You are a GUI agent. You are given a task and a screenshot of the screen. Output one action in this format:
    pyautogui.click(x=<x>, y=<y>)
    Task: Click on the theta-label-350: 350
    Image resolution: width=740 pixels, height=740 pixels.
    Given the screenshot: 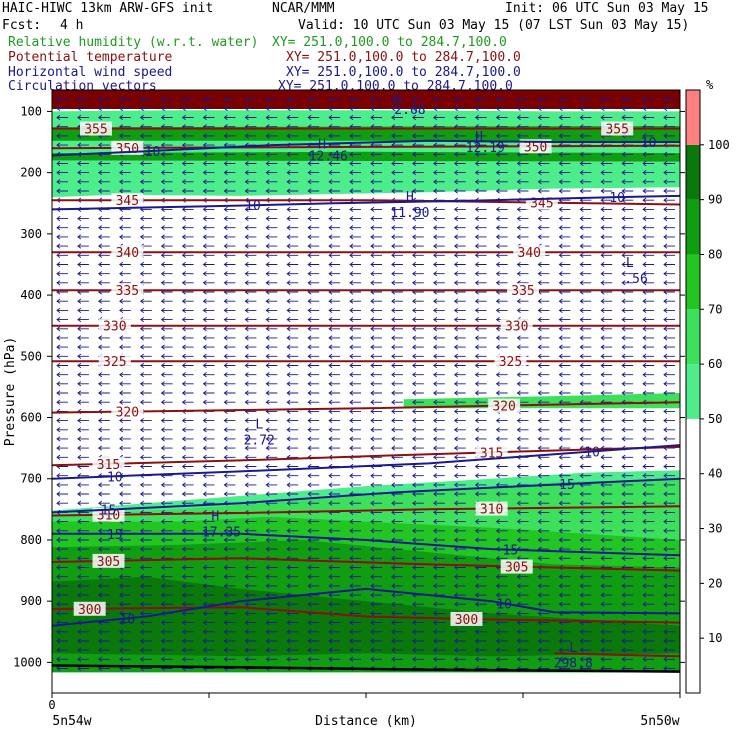 What is the action you would take?
    pyautogui.click(x=127, y=149)
    